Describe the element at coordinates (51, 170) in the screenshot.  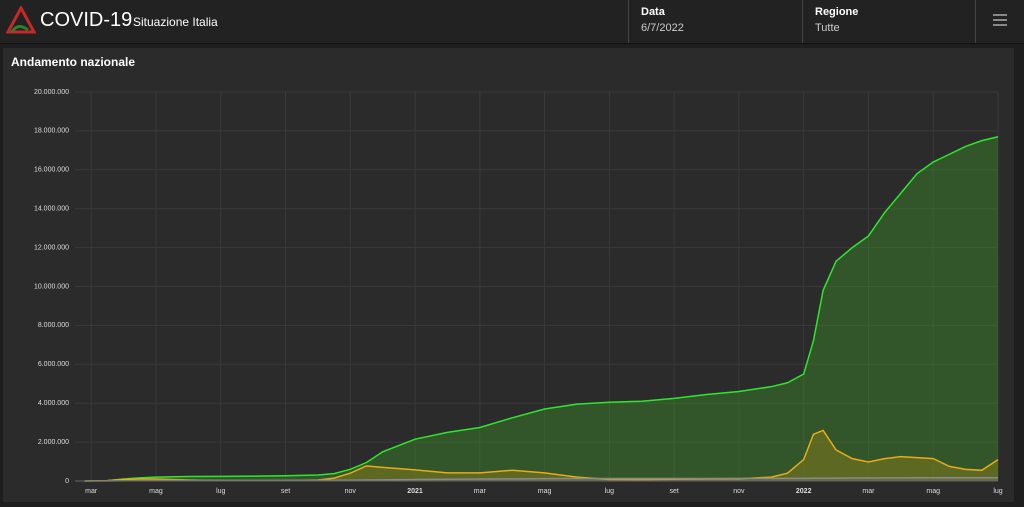
I see `y-tick-label: 16.000.000` at that location.